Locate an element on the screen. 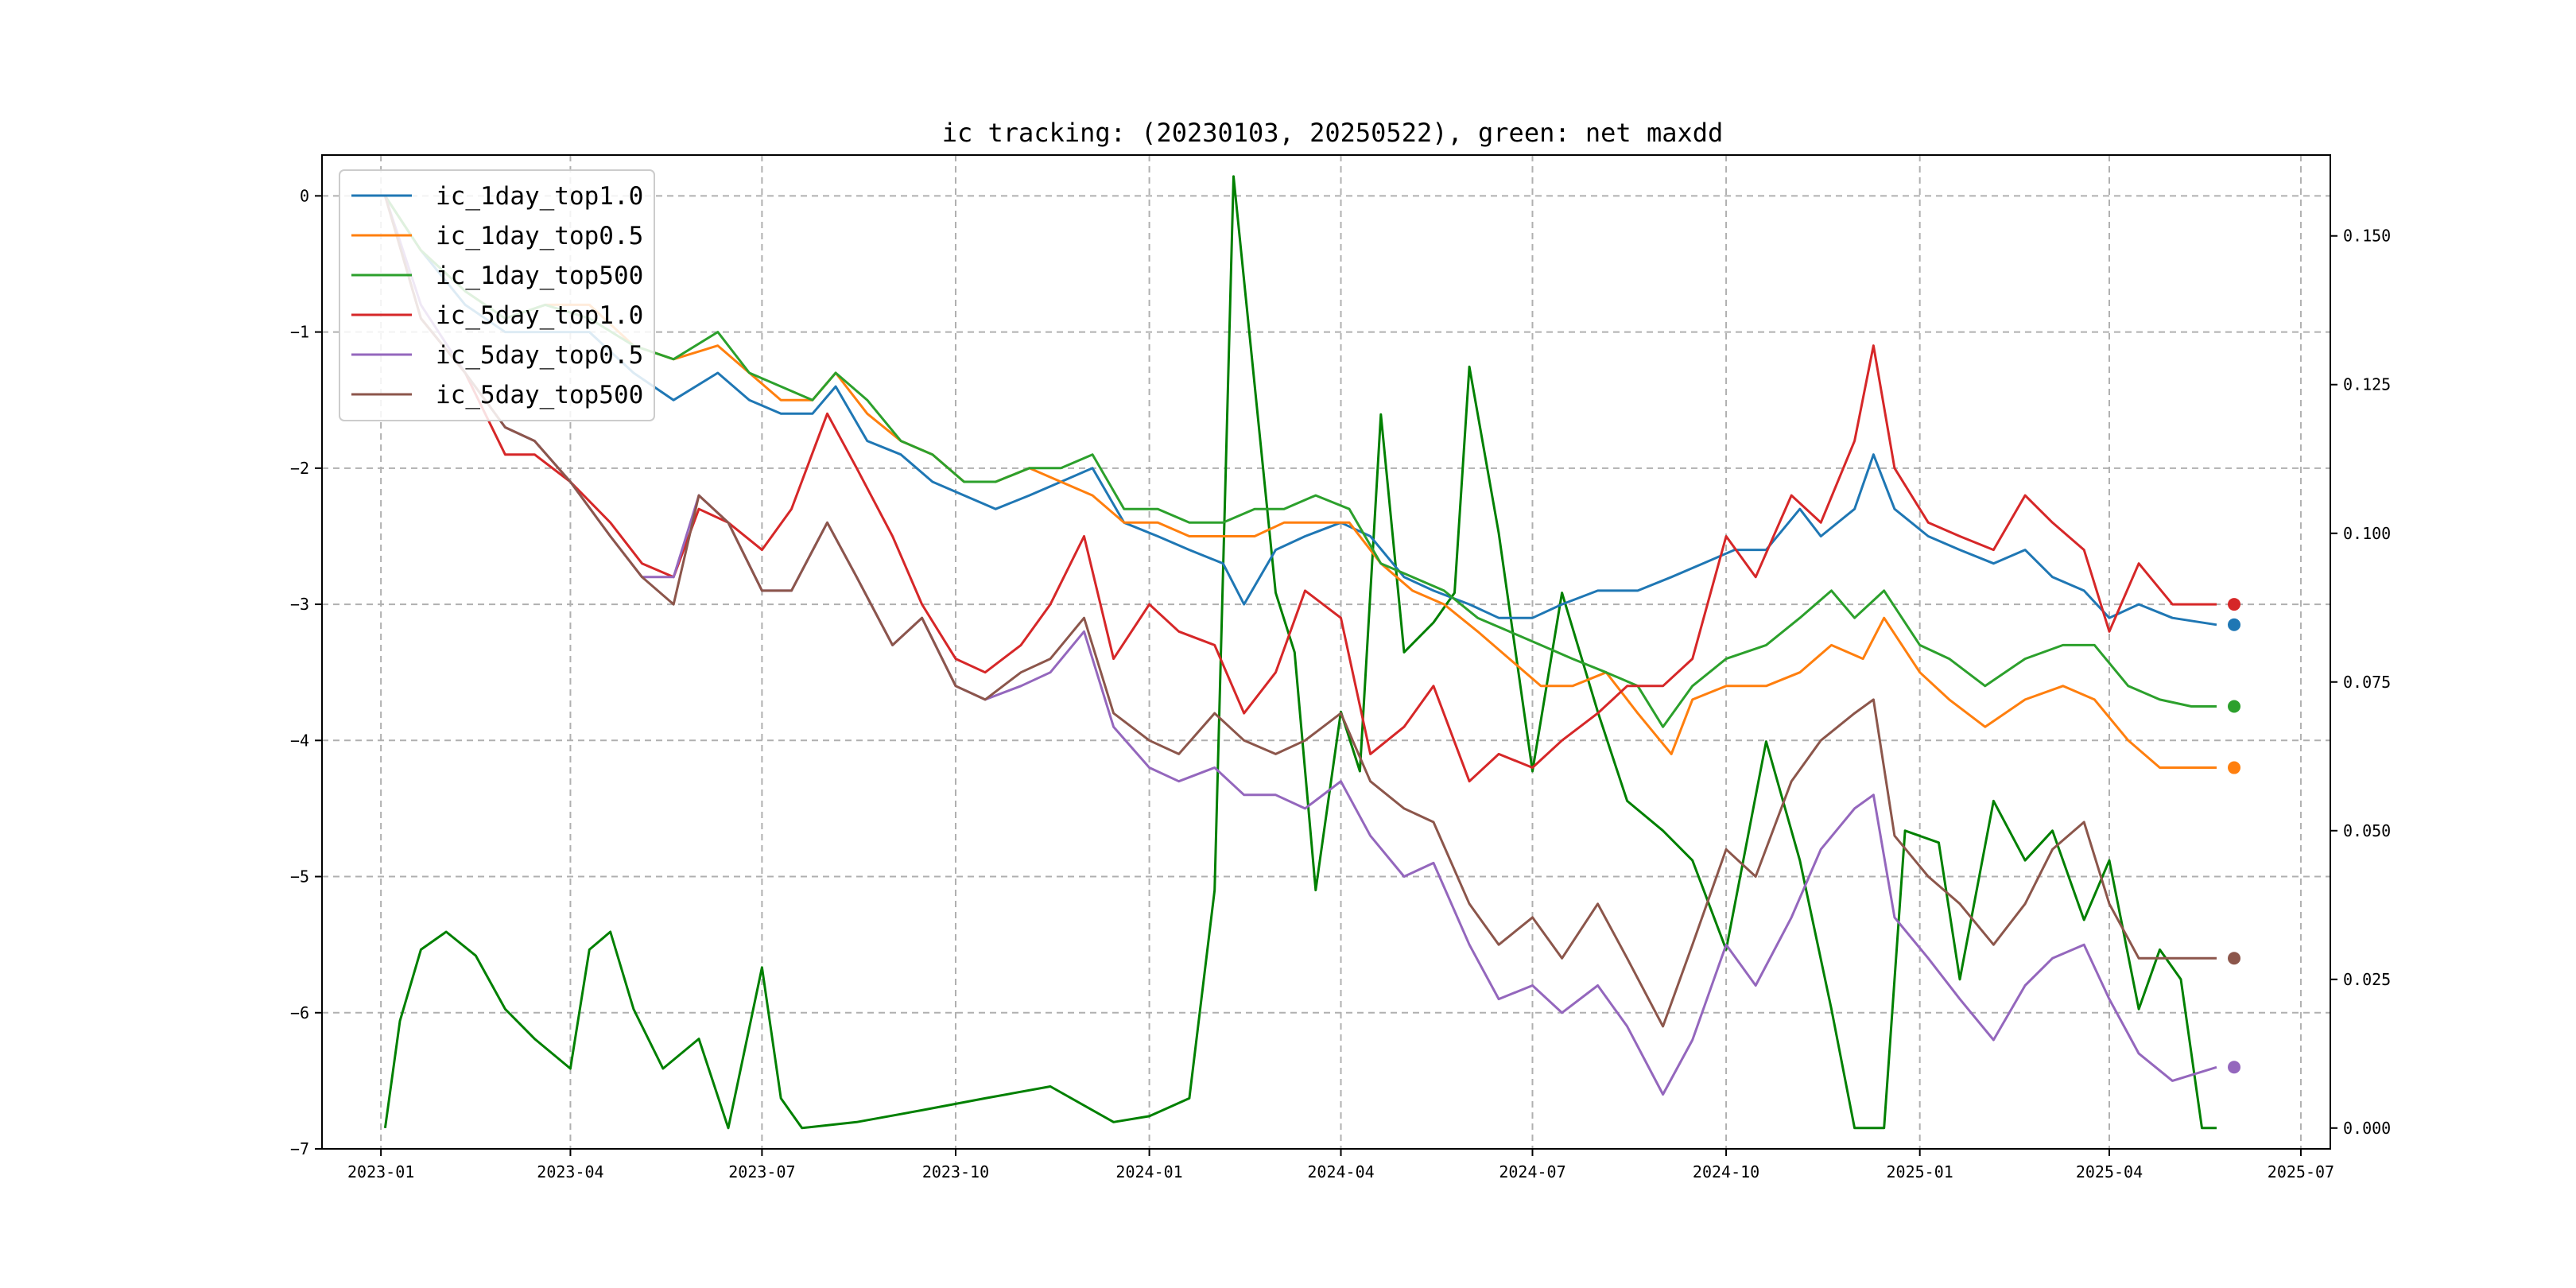 Image resolution: width=2576 pixels, height=1288 pixels. y-right-tick-label: 0.075 is located at coordinates (2367, 683).